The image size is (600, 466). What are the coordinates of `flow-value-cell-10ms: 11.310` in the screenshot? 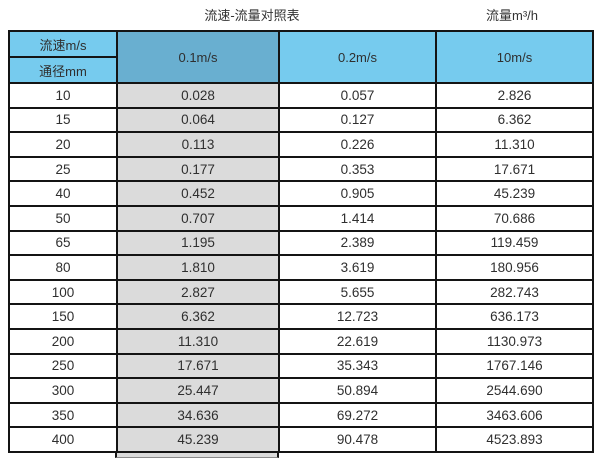 It's located at (514, 144).